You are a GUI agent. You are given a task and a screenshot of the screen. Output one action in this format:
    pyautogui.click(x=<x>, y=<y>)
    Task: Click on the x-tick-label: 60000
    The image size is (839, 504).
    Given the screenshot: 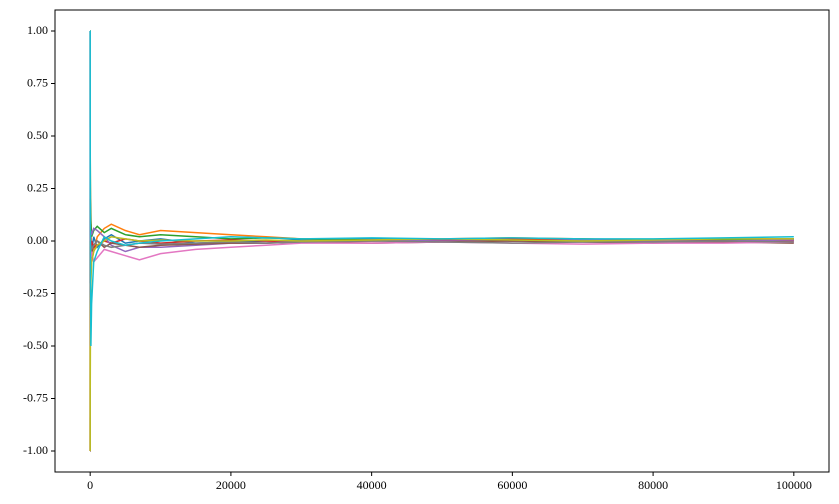 What is the action you would take?
    pyautogui.click(x=512, y=485)
    